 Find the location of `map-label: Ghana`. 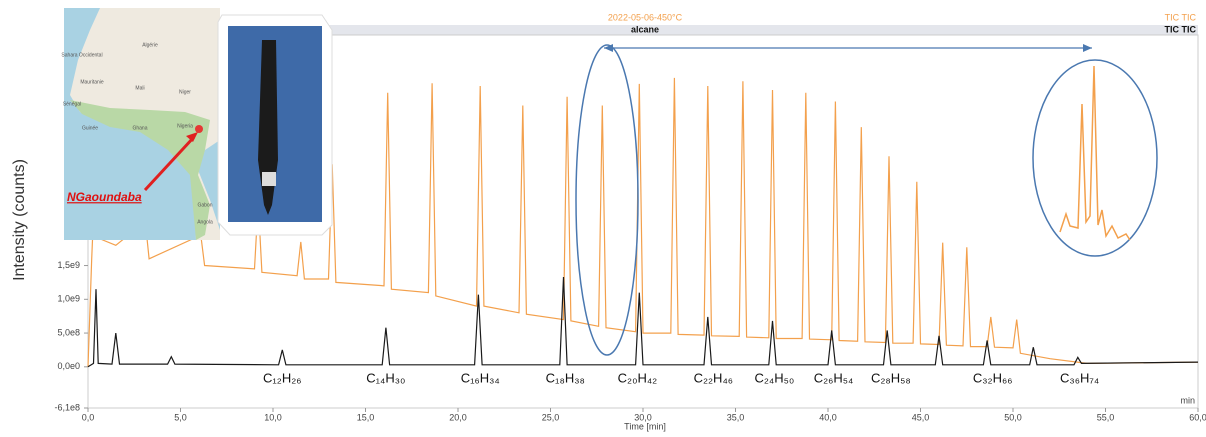

map-label: Ghana is located at coordinates (139, 128).